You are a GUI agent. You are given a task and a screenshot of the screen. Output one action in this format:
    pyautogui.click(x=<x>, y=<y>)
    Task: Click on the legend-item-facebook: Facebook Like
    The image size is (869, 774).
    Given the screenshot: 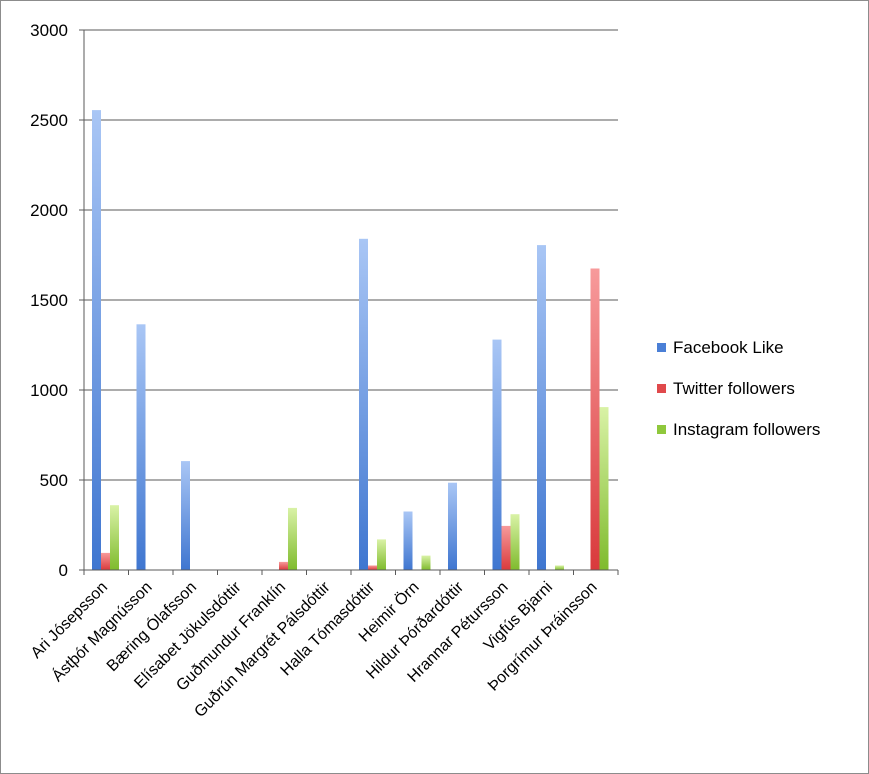 What is the action you would take?
    pyautogui.click(x=738, y=347)
    